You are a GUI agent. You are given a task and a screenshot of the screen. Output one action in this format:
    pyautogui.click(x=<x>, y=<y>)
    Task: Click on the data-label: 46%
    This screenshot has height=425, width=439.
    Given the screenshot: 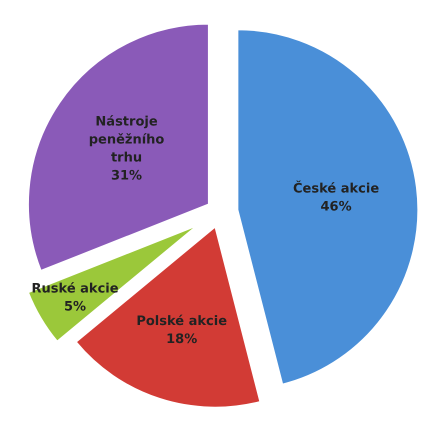 What is the action you would take?
    pyautogui.click(x=336, y=206)
    